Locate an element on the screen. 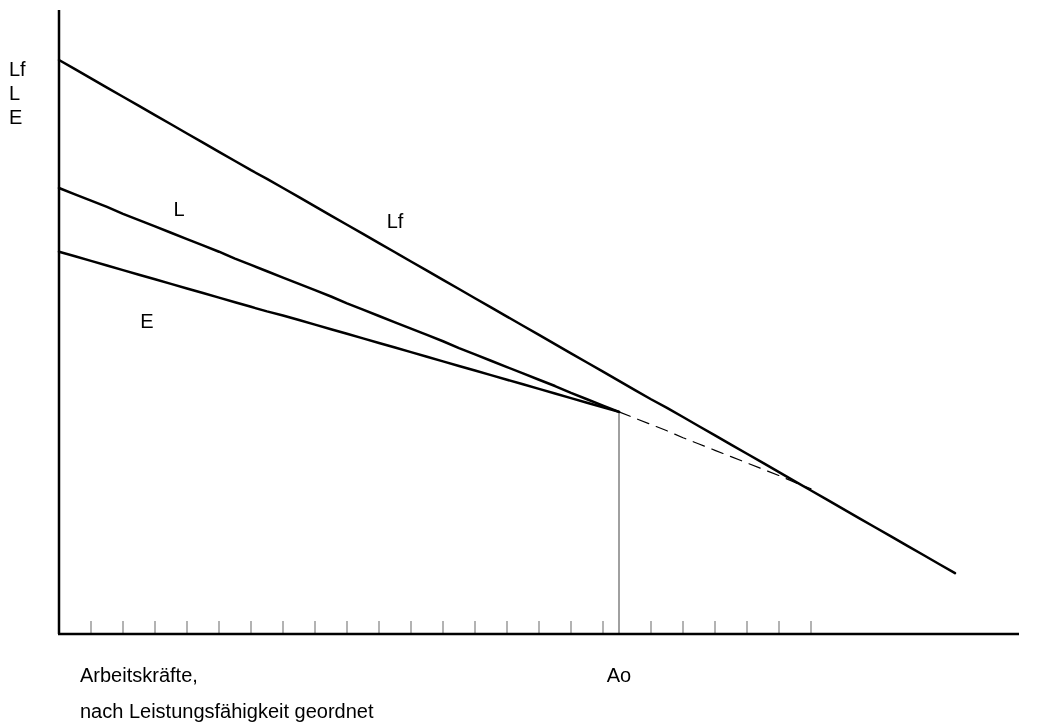 This screenshot has width=1040, height=722. y-axis-title: Lf L E is located at coordinates (18, 93).